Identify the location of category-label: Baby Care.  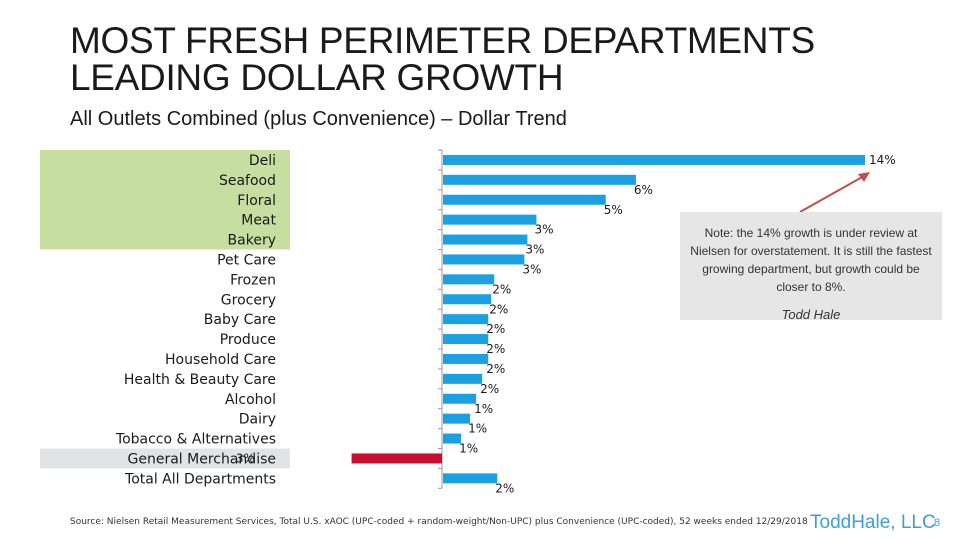
(240, 320).